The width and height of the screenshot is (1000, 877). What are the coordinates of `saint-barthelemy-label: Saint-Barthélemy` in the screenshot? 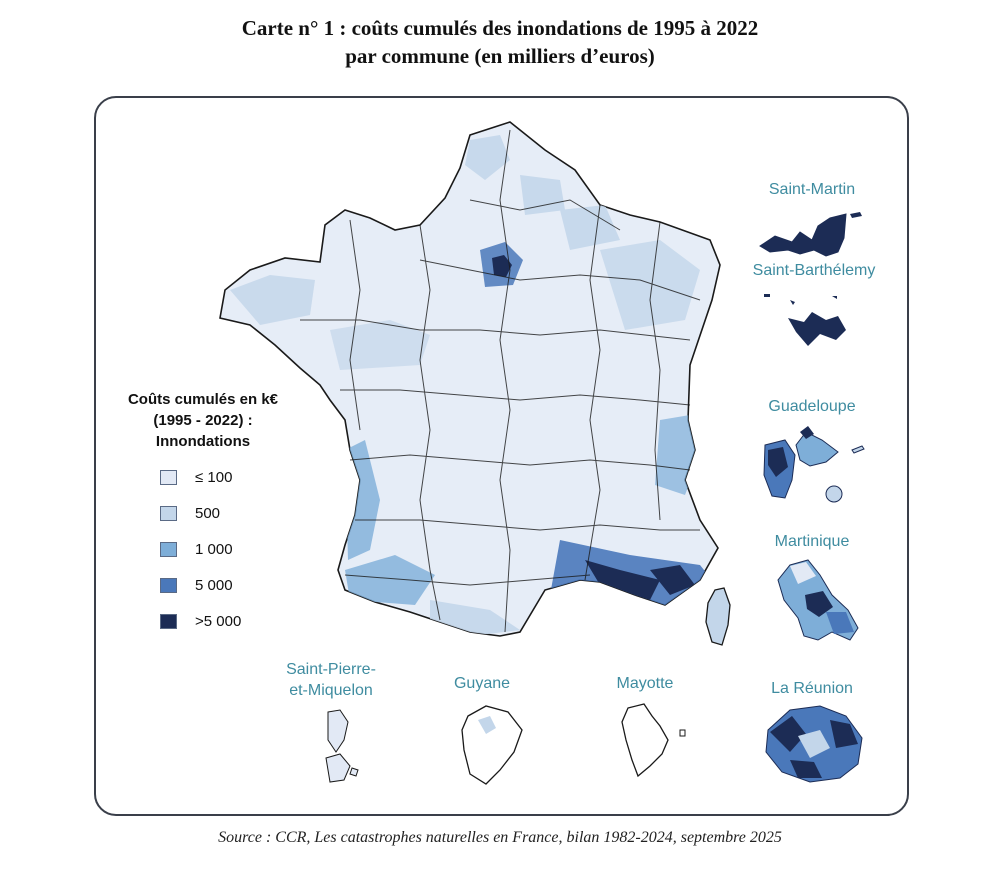 It's located at (814, 270).